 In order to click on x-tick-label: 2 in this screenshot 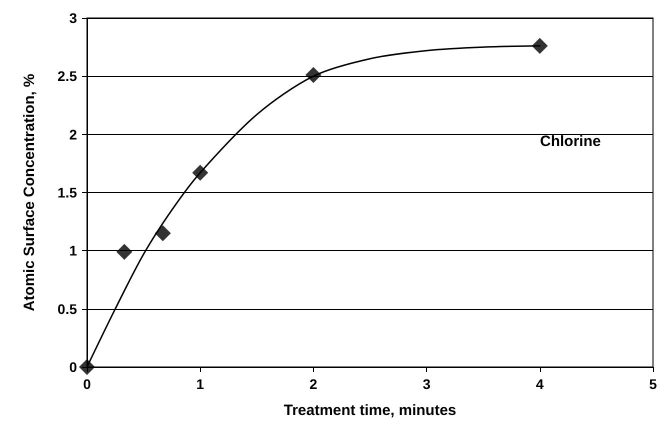, I will do `click(314, 384)`.